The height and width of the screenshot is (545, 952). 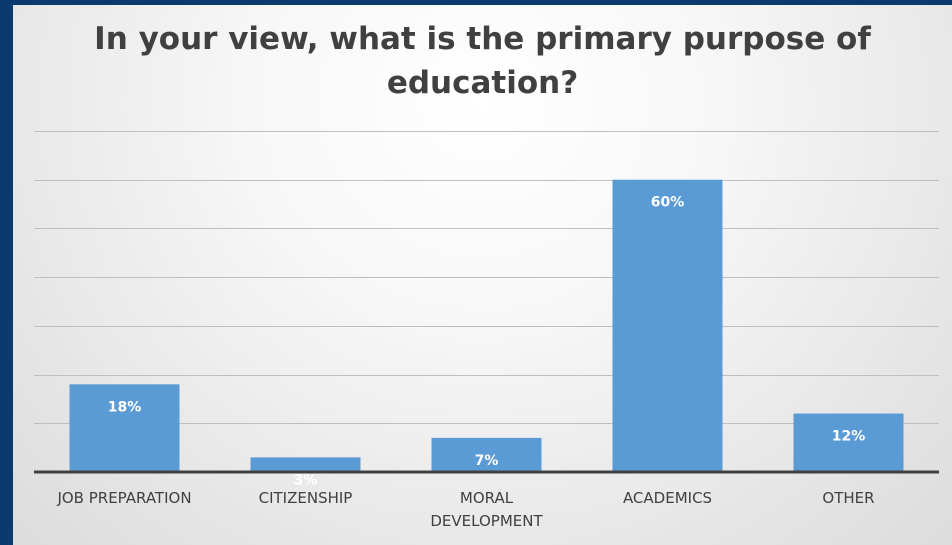 I want to click on data-label: 12%, so click(x=849, y=437).